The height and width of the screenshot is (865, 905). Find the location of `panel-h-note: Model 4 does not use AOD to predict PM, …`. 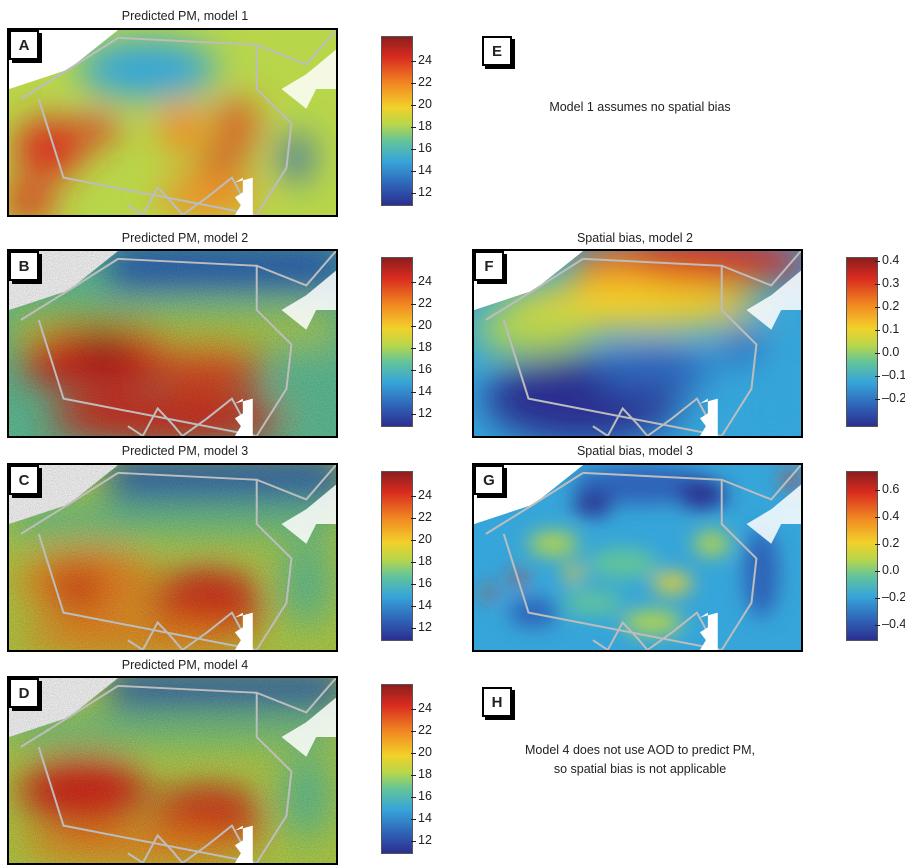

panel-h-note: Model 4 does not use AOD to predict PM, … is located at coordinates (640, 760).